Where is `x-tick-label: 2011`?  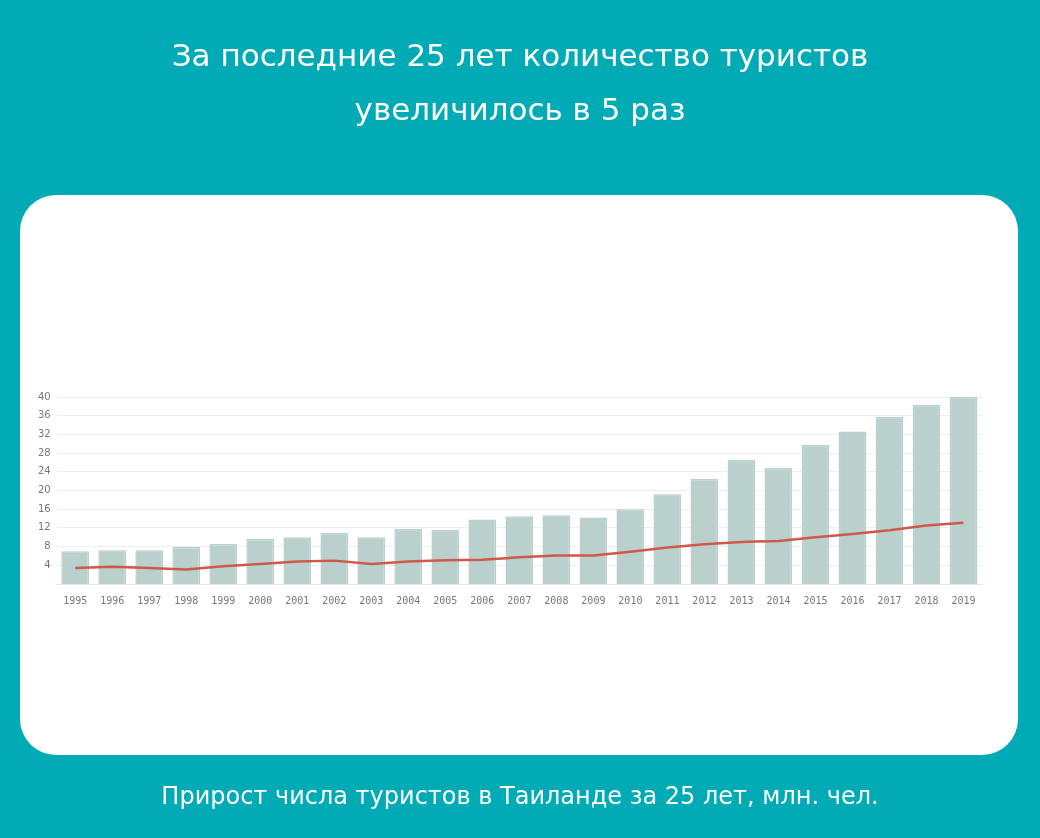
x-tick-label: 2011 is located at coordinates (667, 600).